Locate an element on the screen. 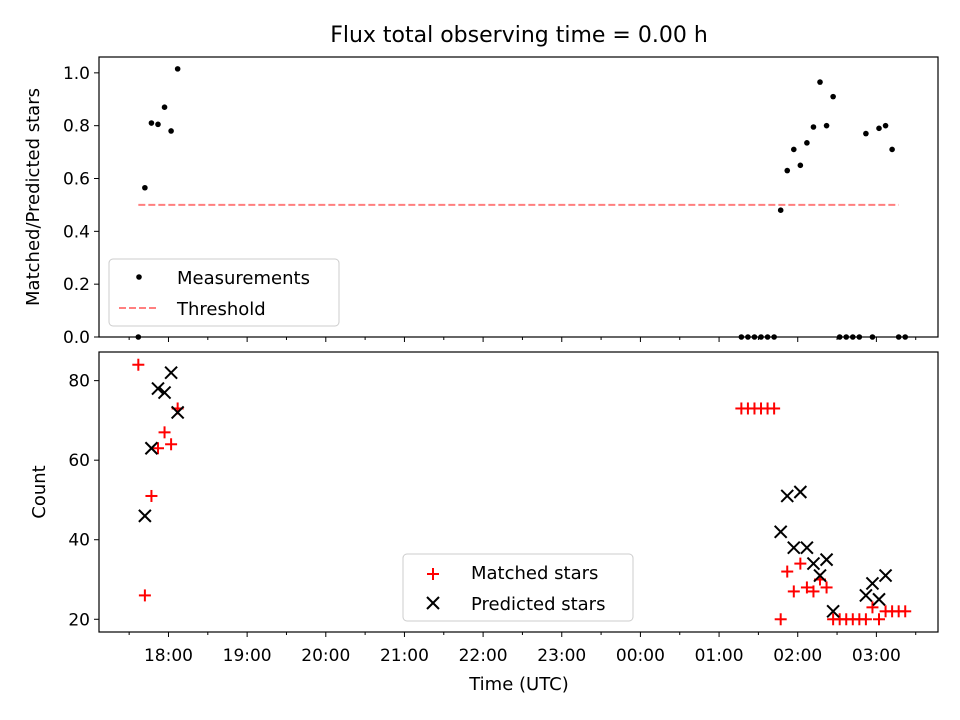 The height and width of the screenshot is (720, 960). top-y-tick-label: 0.4 is located at coordinates (76, 232).